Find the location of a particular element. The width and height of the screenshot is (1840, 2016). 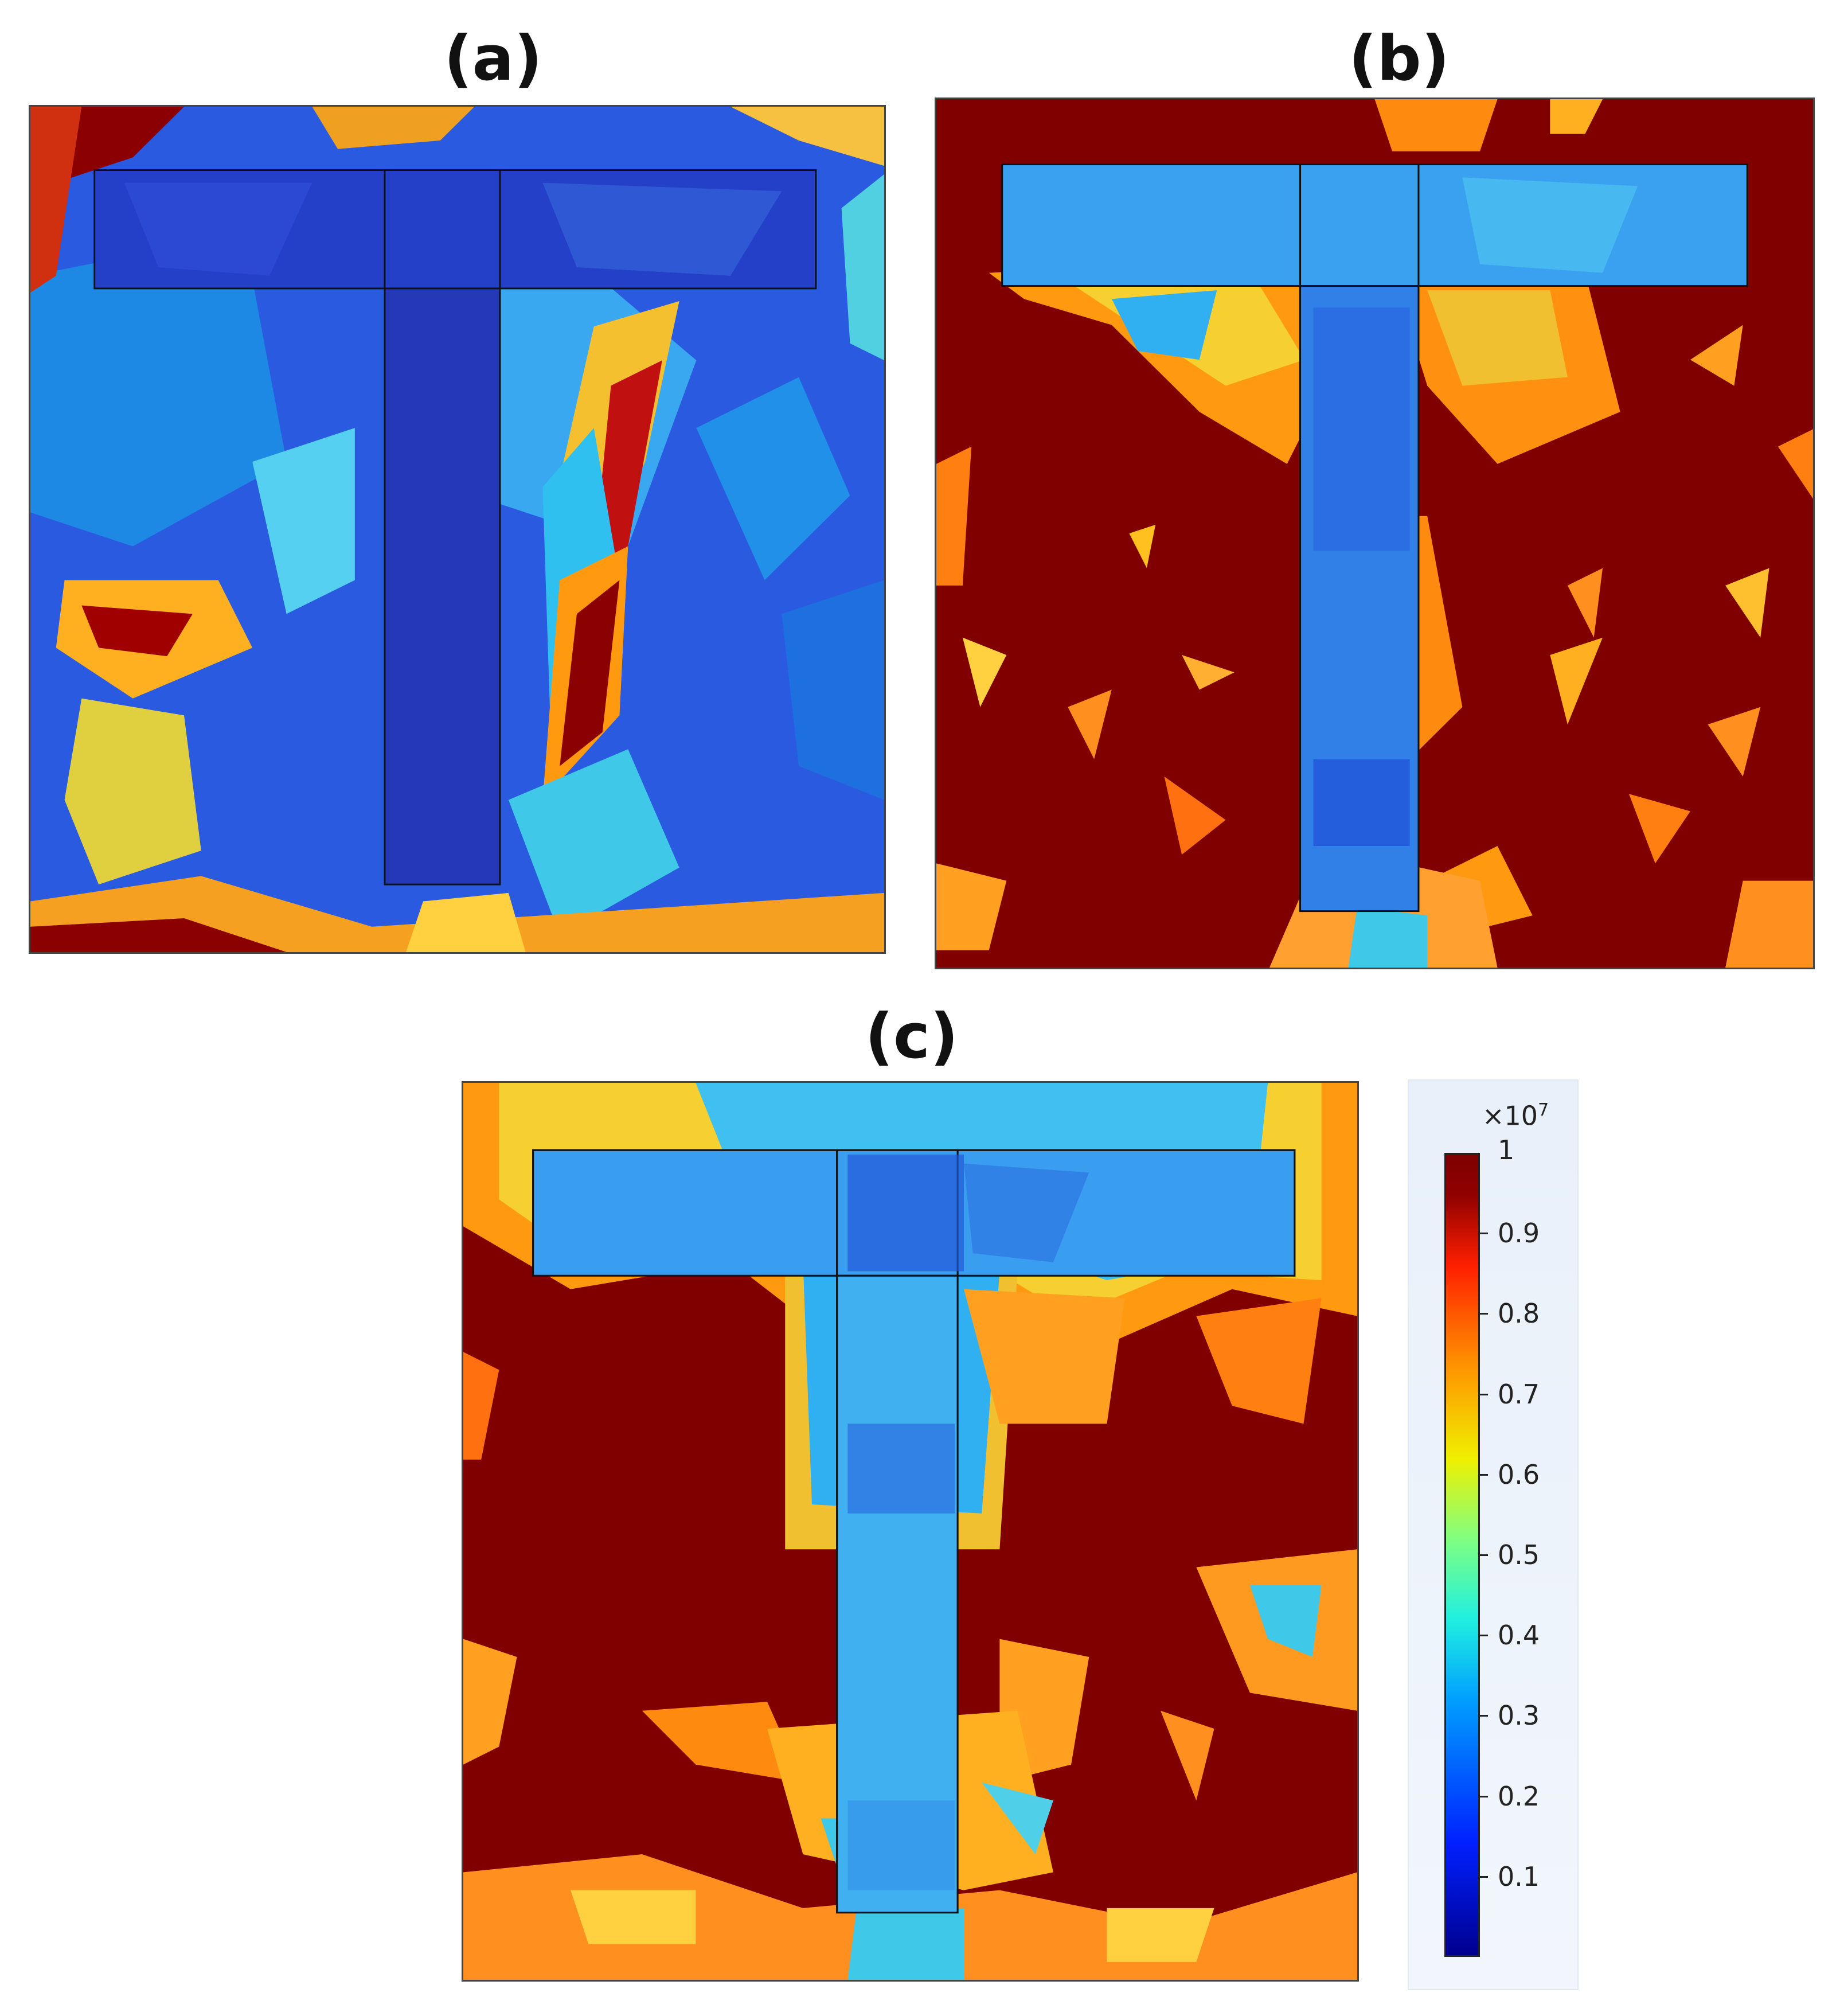

colorbar is located at coordinates (1462, 1555).